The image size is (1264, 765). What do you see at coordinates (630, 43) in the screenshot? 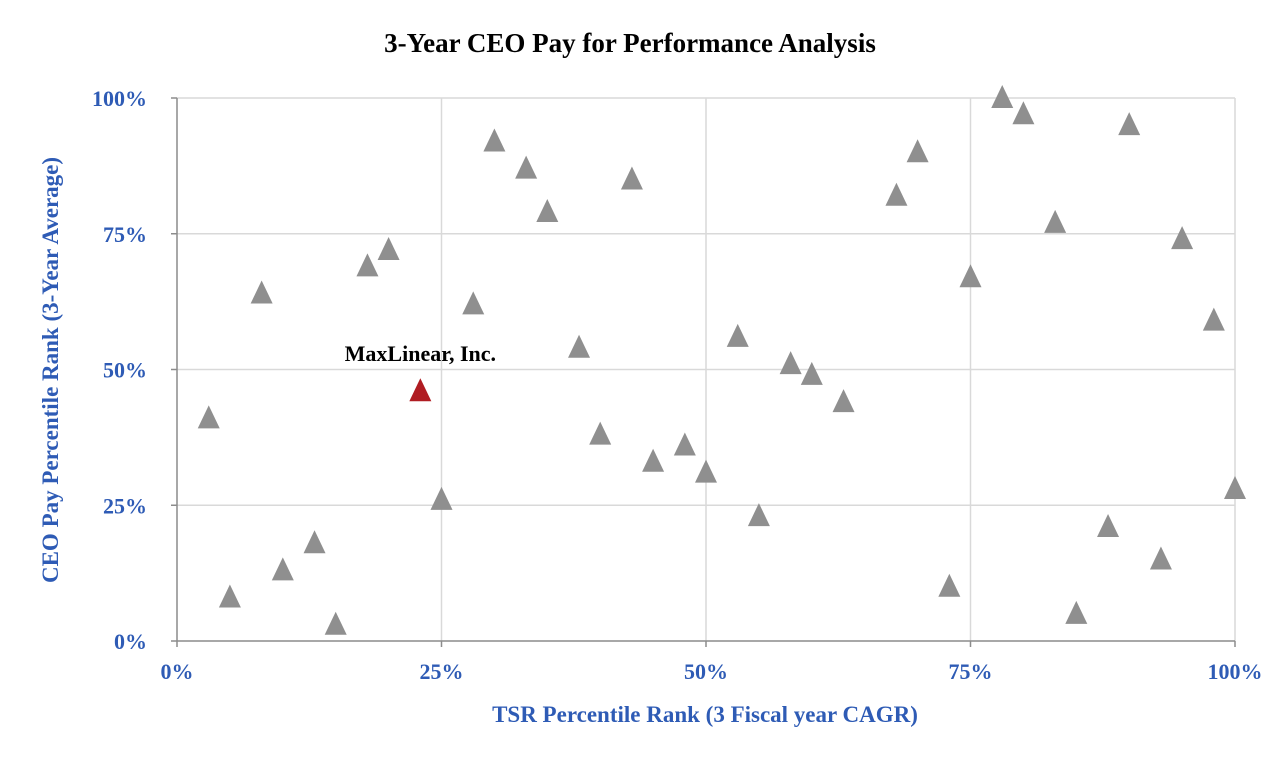
I see `chart-title: 3-Year CEO Pay for Performance Analysis` at bounding box center [630, 43].